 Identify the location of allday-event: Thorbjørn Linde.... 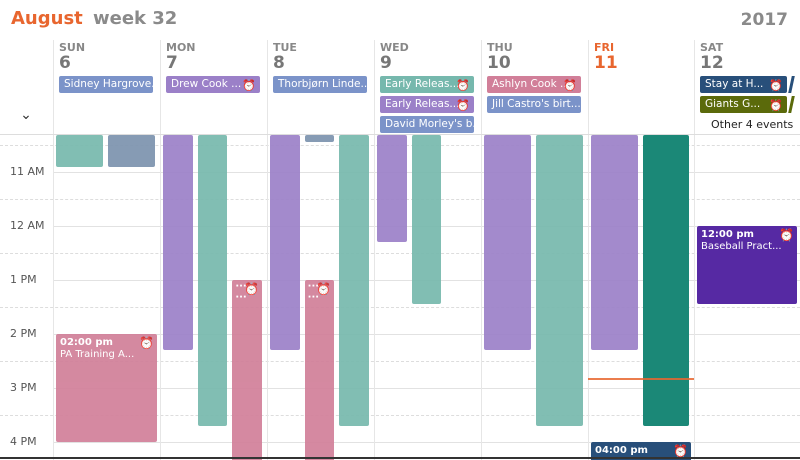
(320, 84).